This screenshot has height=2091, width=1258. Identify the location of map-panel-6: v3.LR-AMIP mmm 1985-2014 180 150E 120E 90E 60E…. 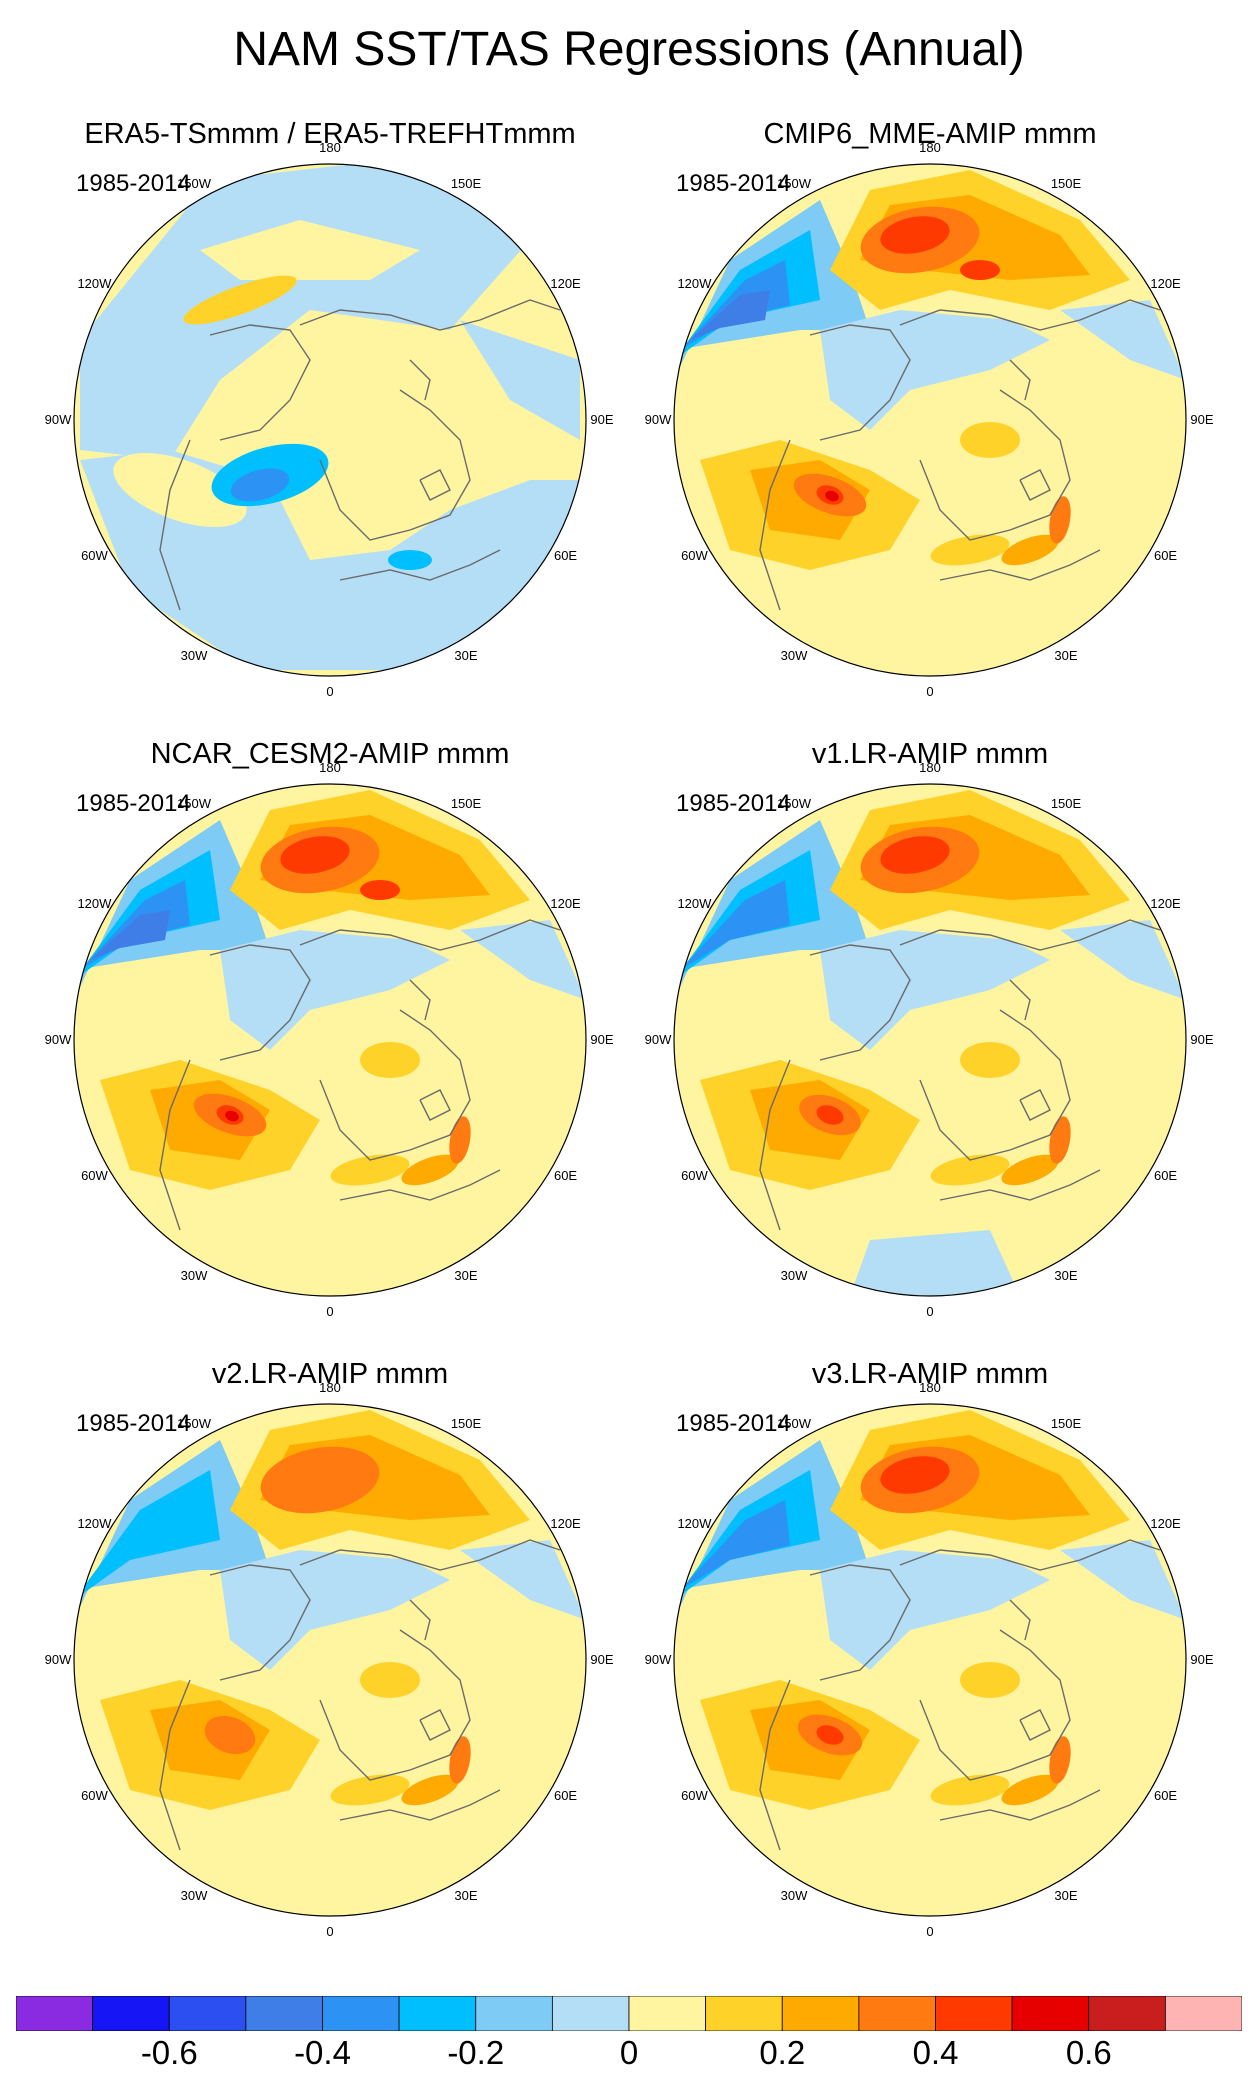
(930, 1634).